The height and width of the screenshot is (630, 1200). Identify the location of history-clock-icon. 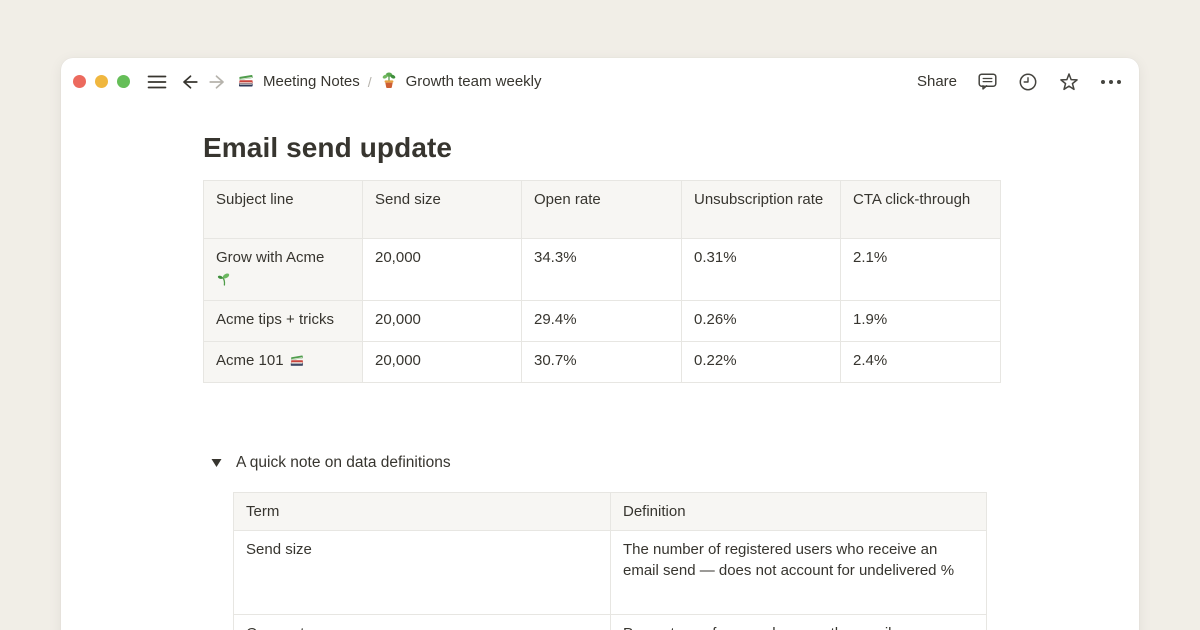
(1028, 82).